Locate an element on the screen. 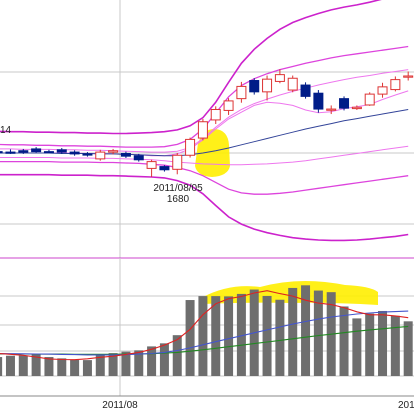  x-tick-label: 2011/08 is located at coordinates (120, 405).